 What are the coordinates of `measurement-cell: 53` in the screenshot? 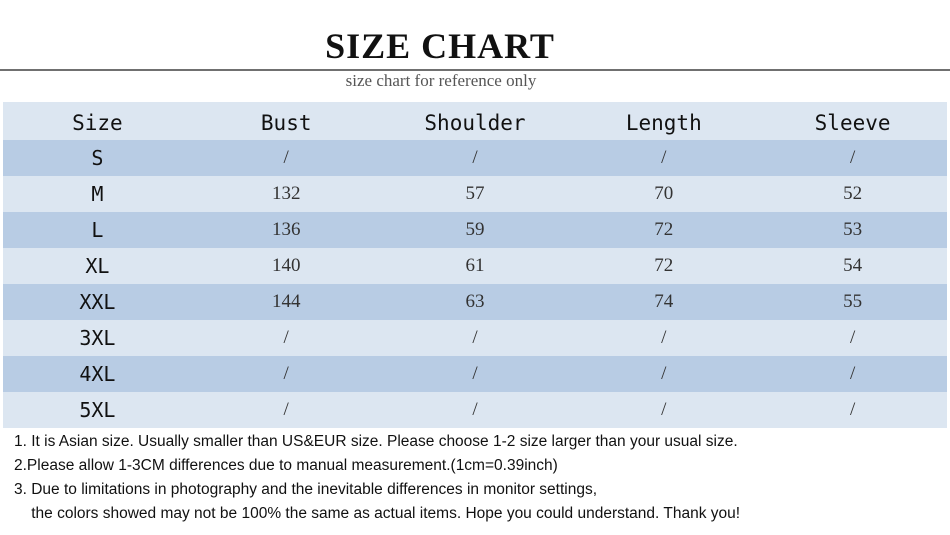 It's located at (853, 229).